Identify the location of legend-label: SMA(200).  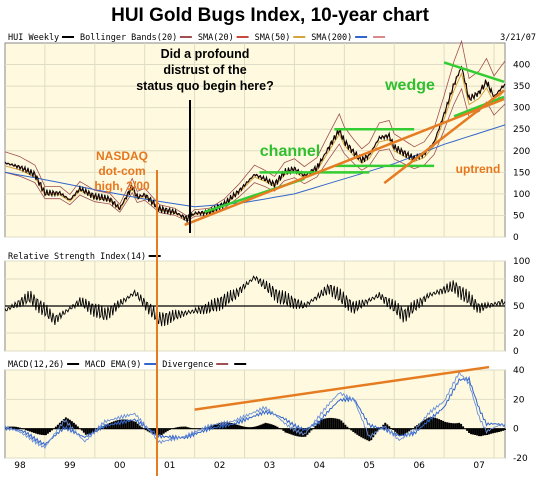
(331, 38).